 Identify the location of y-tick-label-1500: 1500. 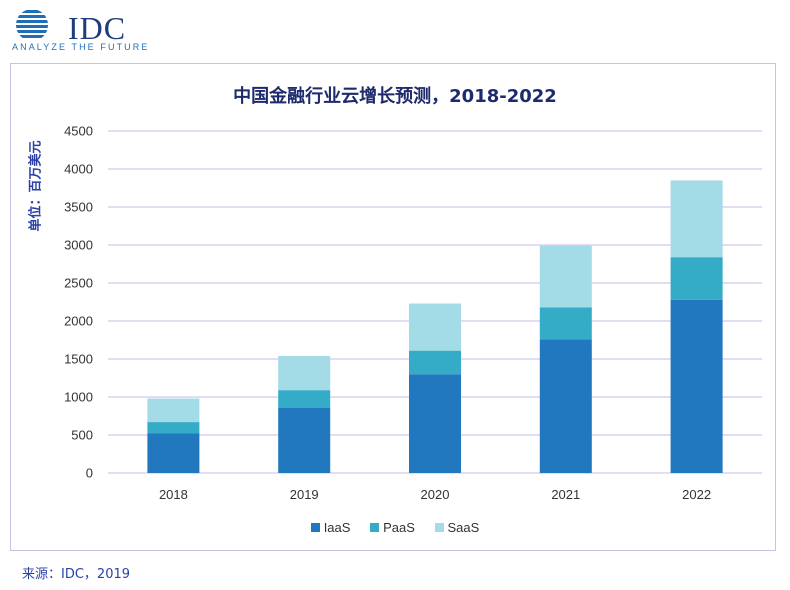
(78, 359).